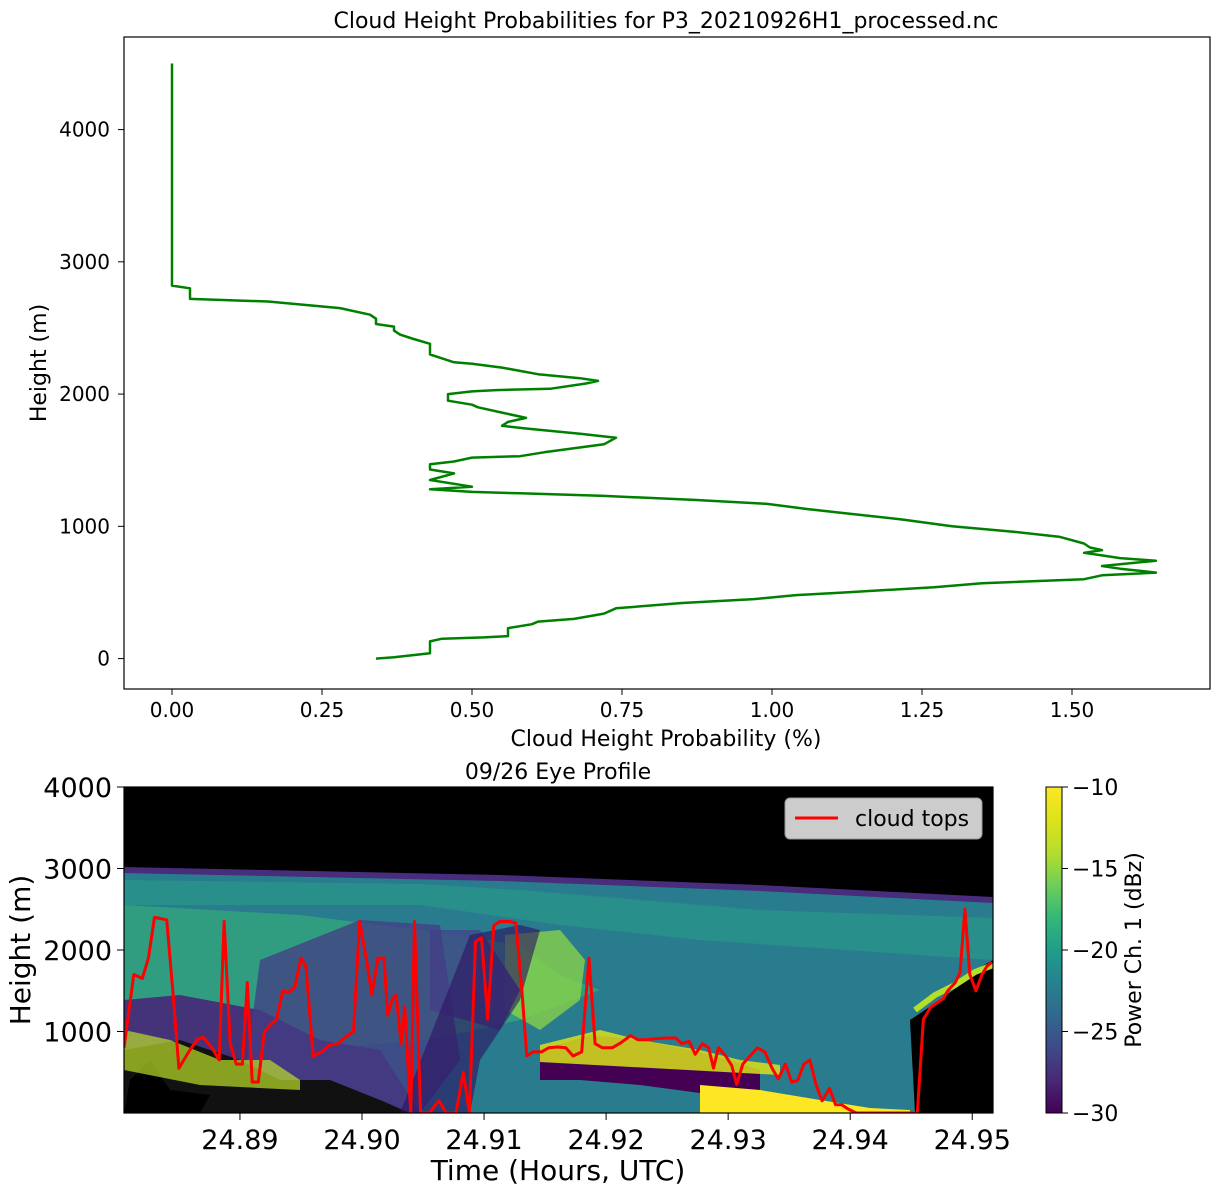  What do you see at coordinates (558, 772) in the screenshot?
I see `bottom-chart-title: 09/26 Eye Profile` at bounding box center [558, 772].